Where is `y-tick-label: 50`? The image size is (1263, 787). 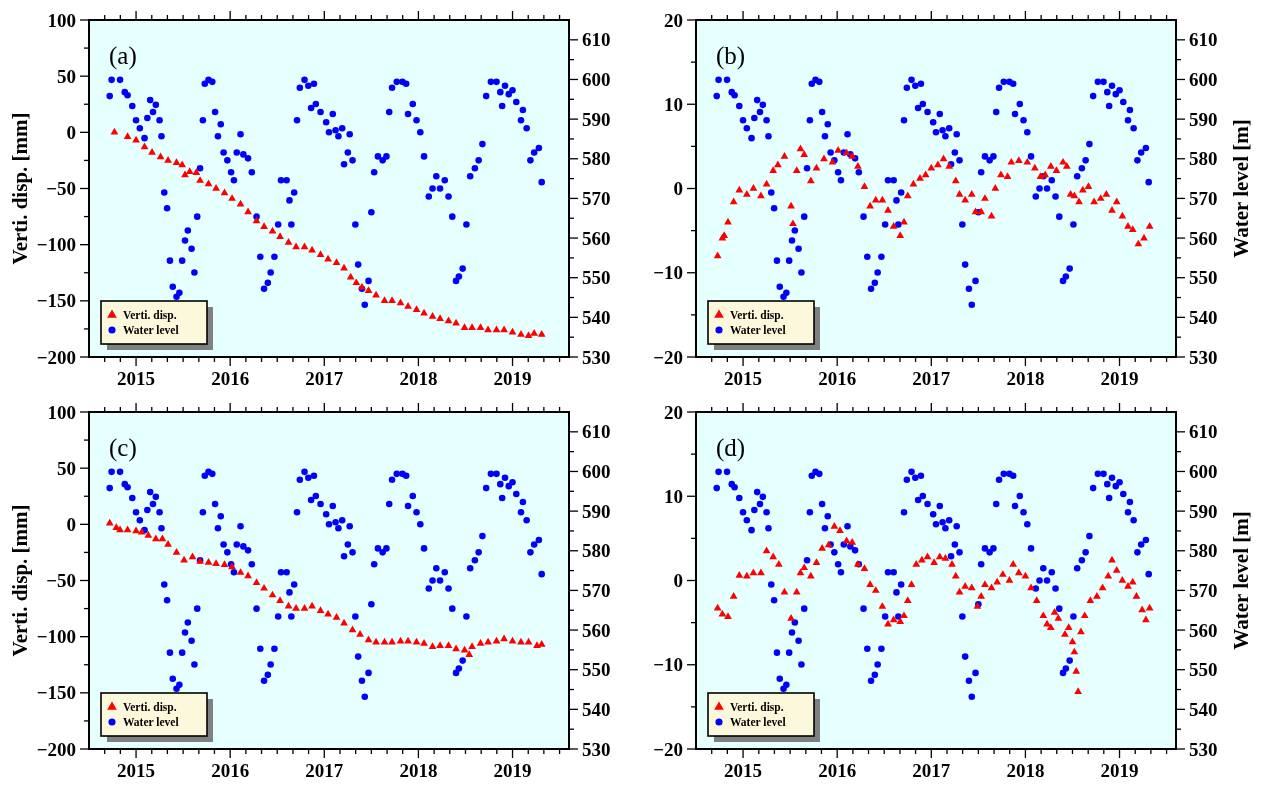 y-tick-label: 50 is located at coordinates (66, 76).